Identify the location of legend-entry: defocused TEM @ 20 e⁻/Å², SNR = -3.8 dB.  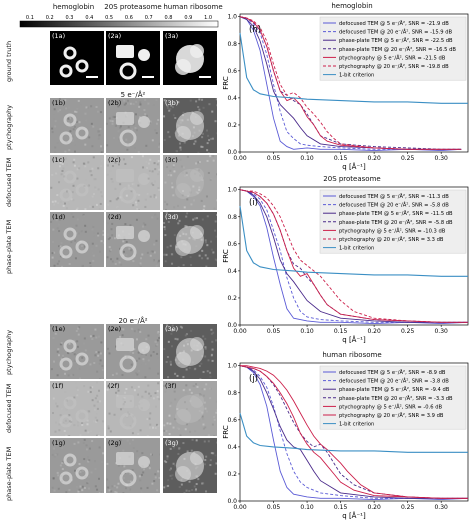
(394, 381).